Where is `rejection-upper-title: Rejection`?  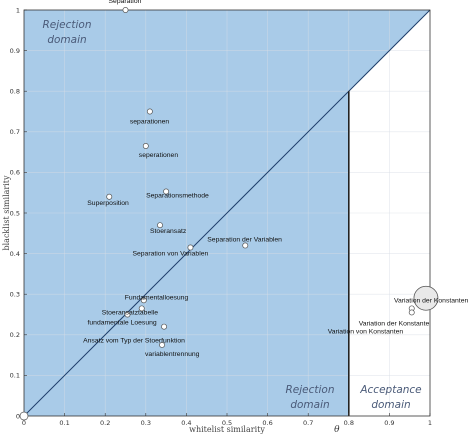 rejection-upper-title: Rejection is located at coordinates (66, 25).